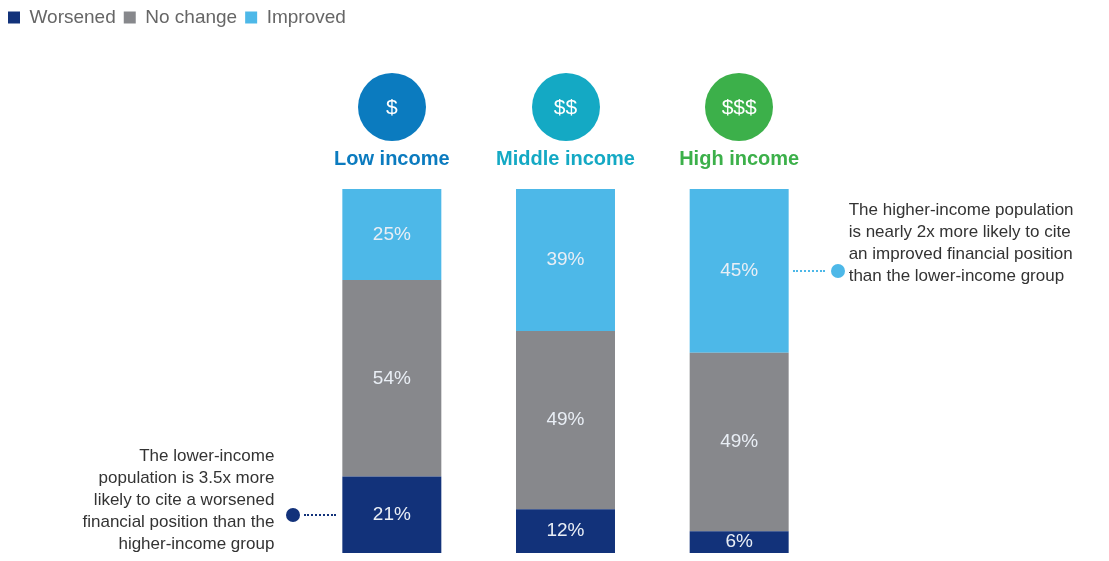  Describe the element at coordinates (739, 107) in the screenshot. I see `circle-badge: $$$` at that location.